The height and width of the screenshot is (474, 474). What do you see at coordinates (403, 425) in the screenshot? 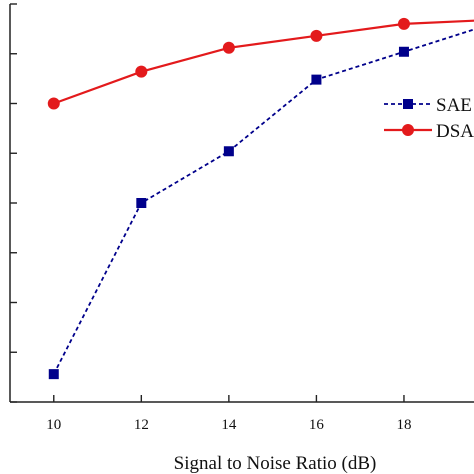
I see `x-tick-label: 18` at bounding box center [403, 425].